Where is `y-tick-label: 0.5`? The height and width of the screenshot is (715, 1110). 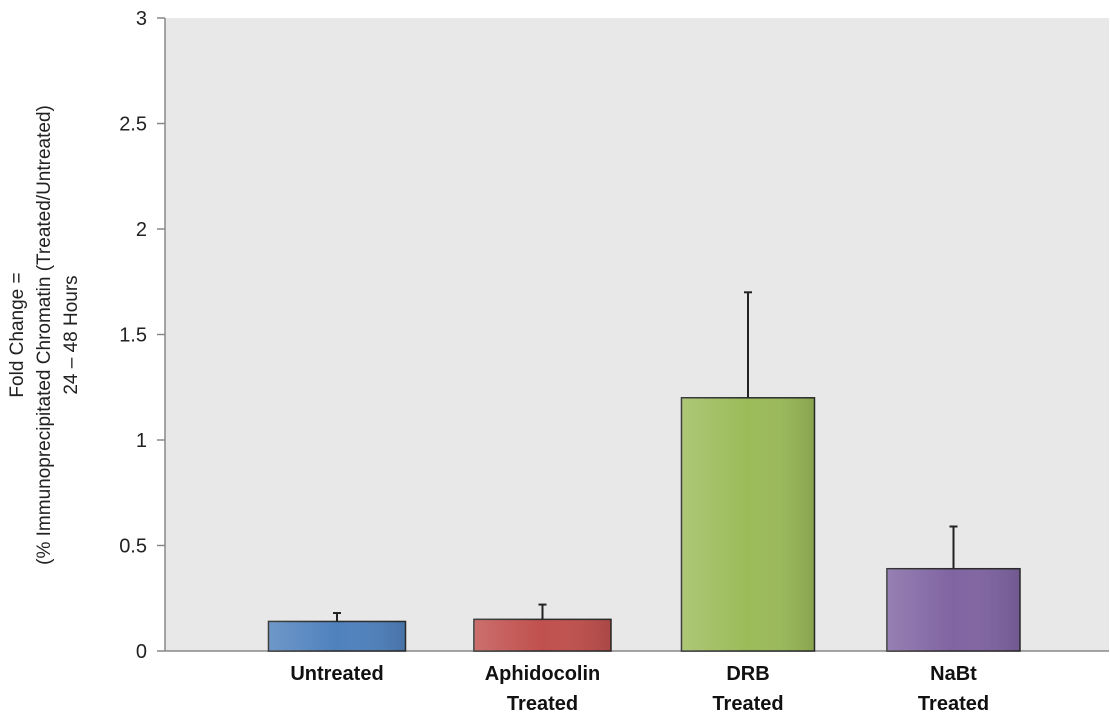
y-tick-label: 0.5 is located at coordinates (133, 547).